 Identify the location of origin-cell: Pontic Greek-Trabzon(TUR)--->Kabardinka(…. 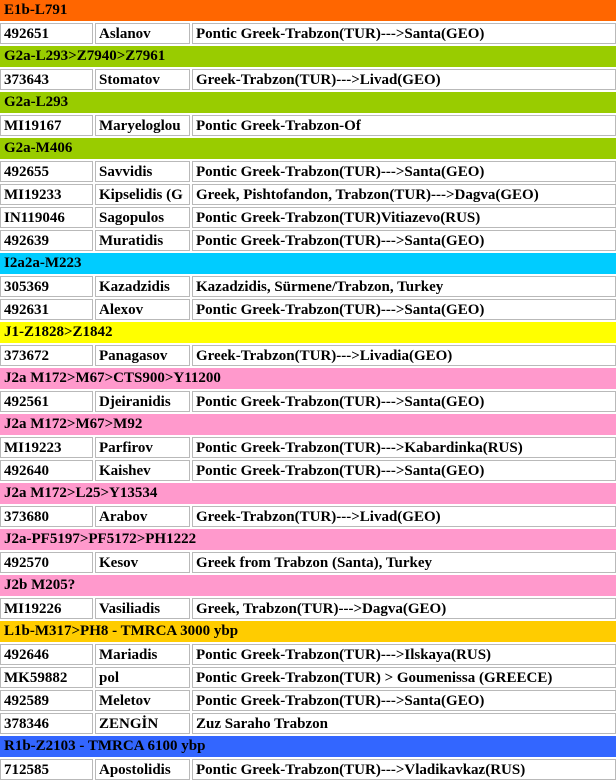
(404, 447).